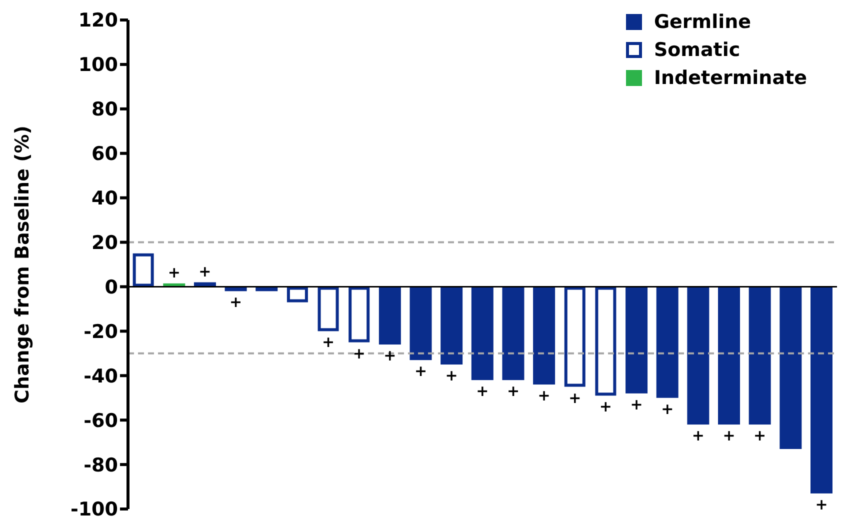 Image resolution: width=845 pixels, height=531 pixels. What do you see at coordinates (101, 421) in the screenshot?
I see `y-tick-label: -60` at bounding box center [101, 421].